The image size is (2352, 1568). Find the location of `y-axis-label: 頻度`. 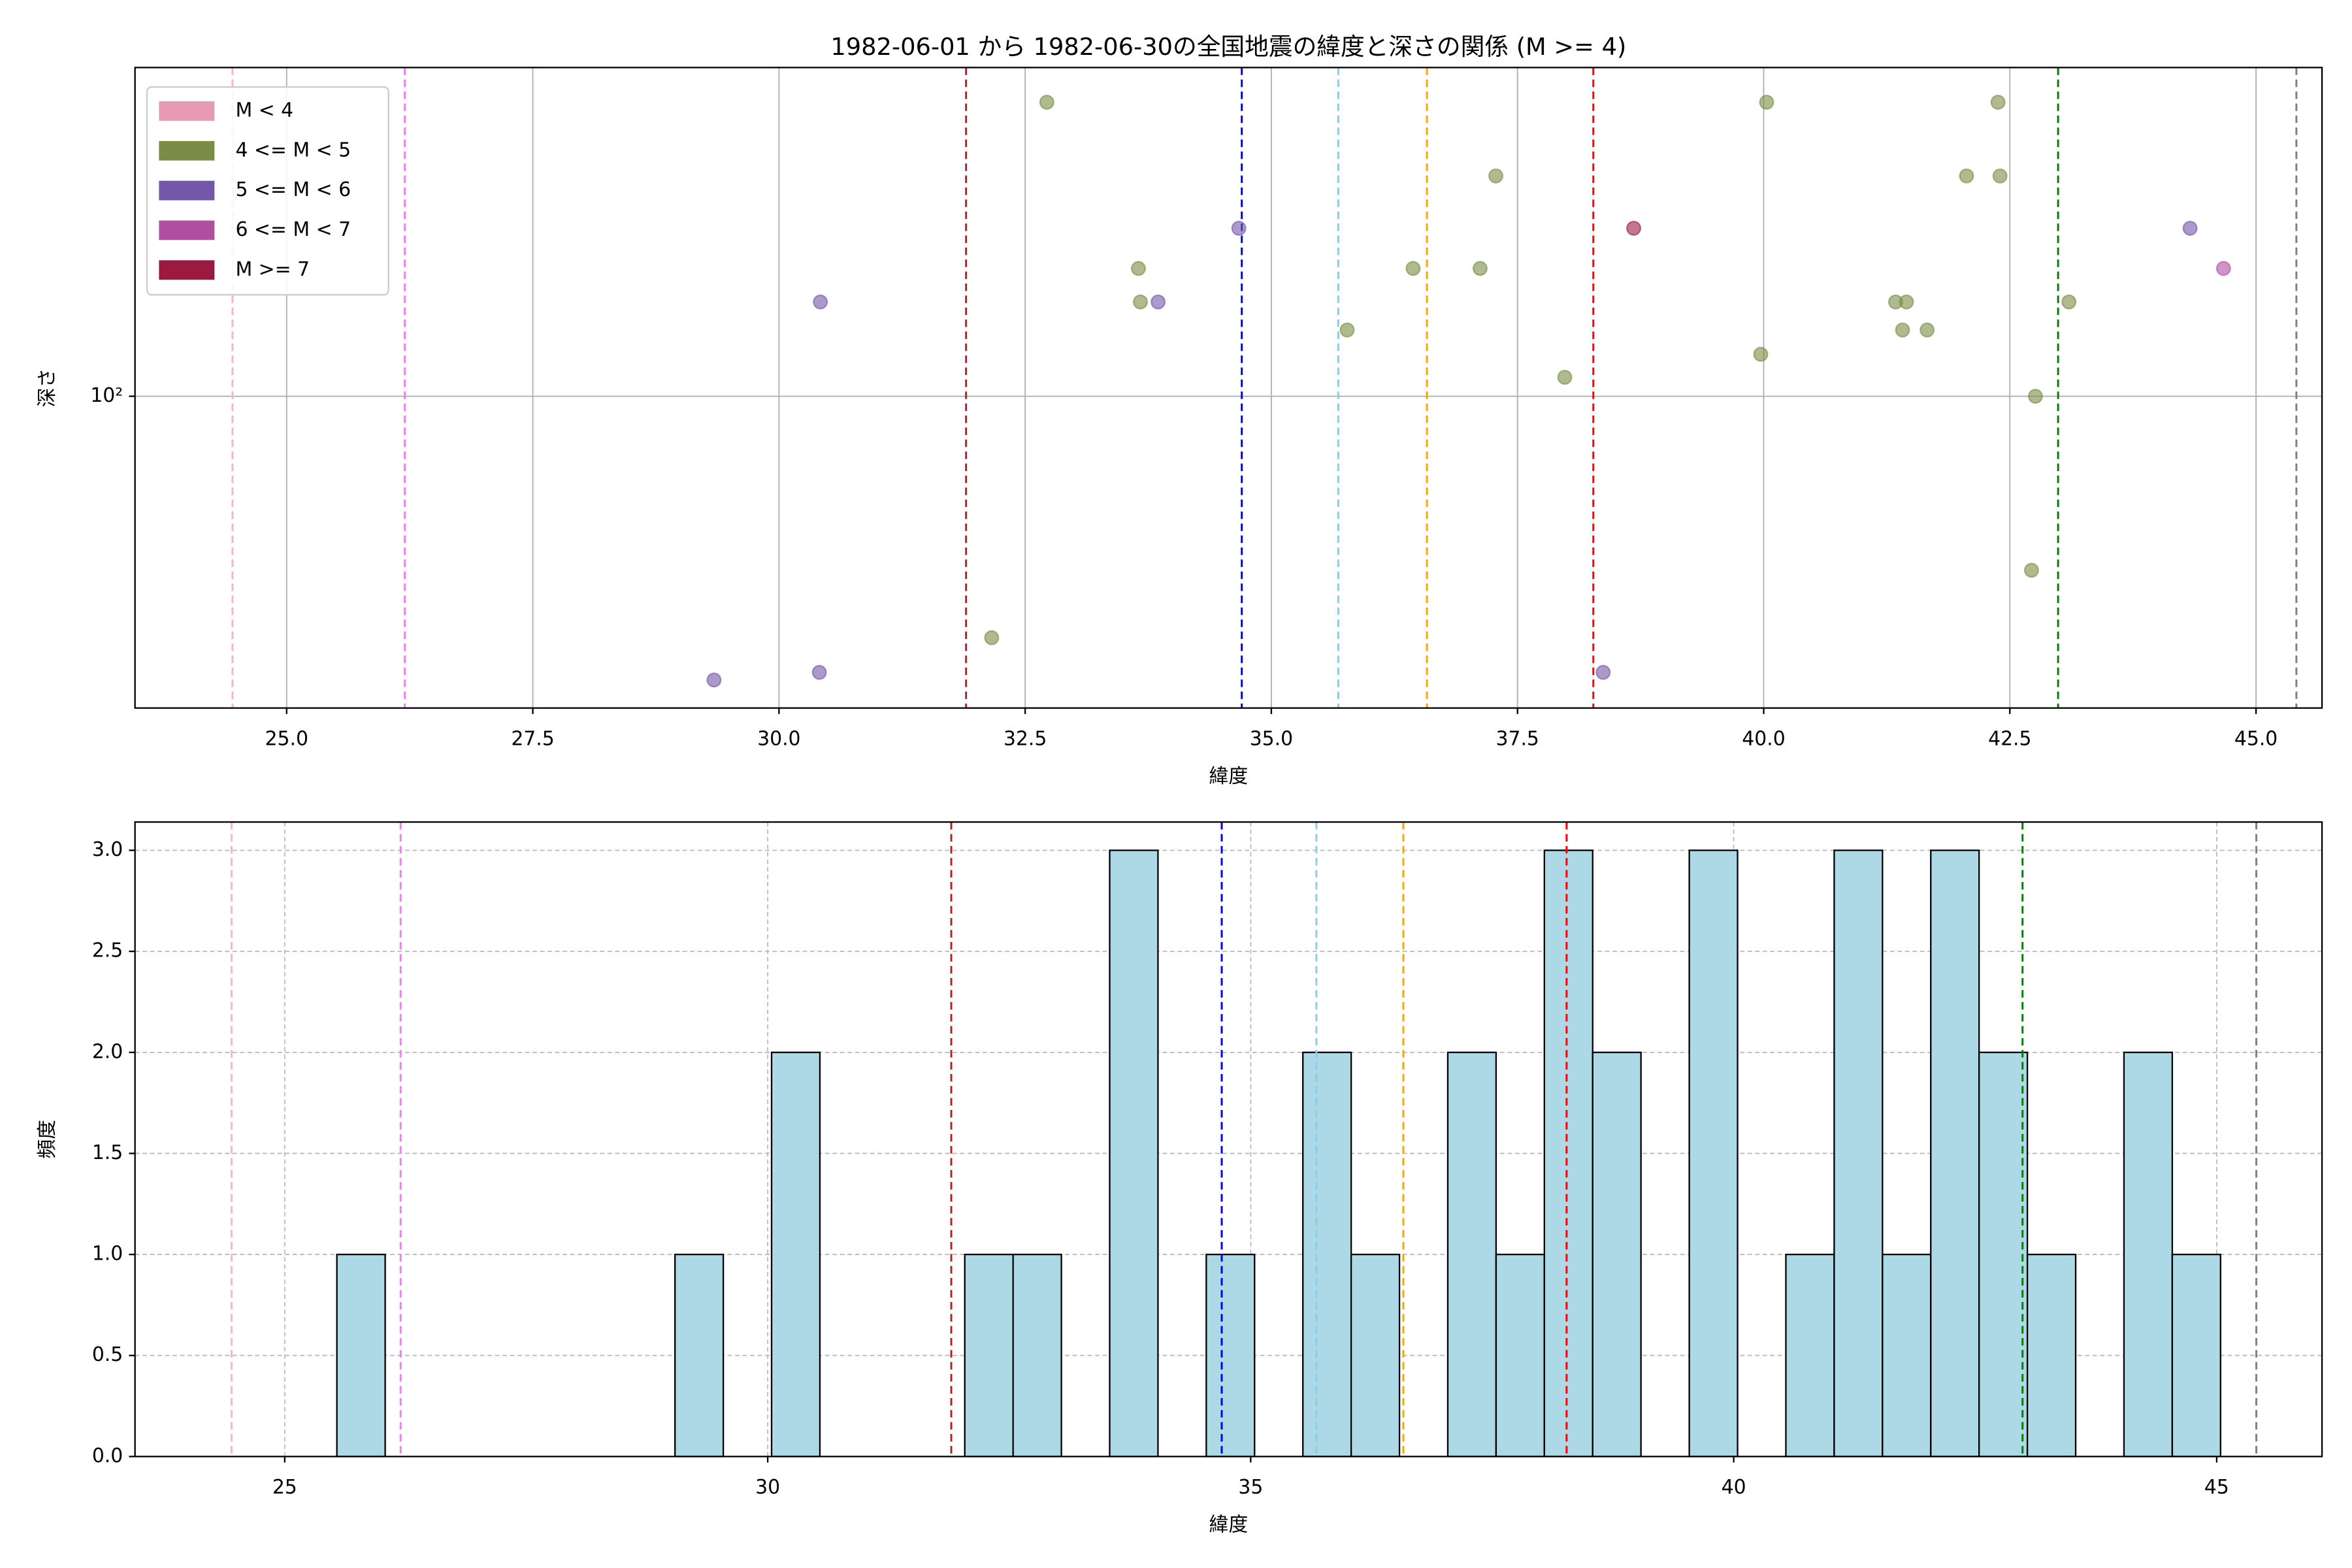

y-axis-label: 頻度 is located at coordinates (47, 1139).